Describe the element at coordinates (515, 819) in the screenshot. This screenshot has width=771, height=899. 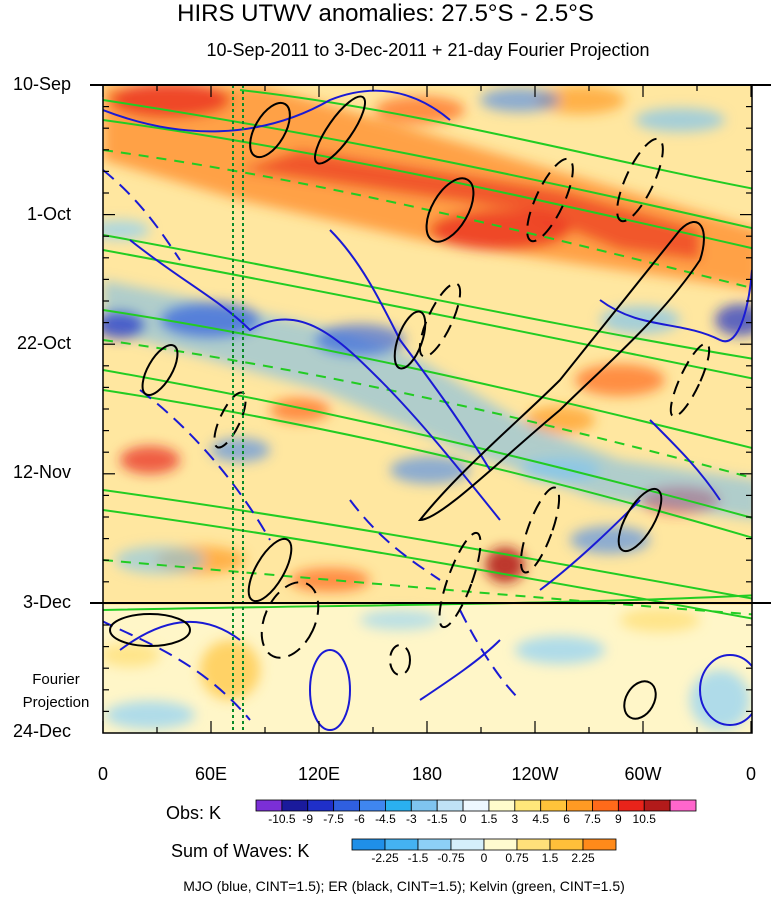
I see `obs-colorbar-label: 3` at that location.